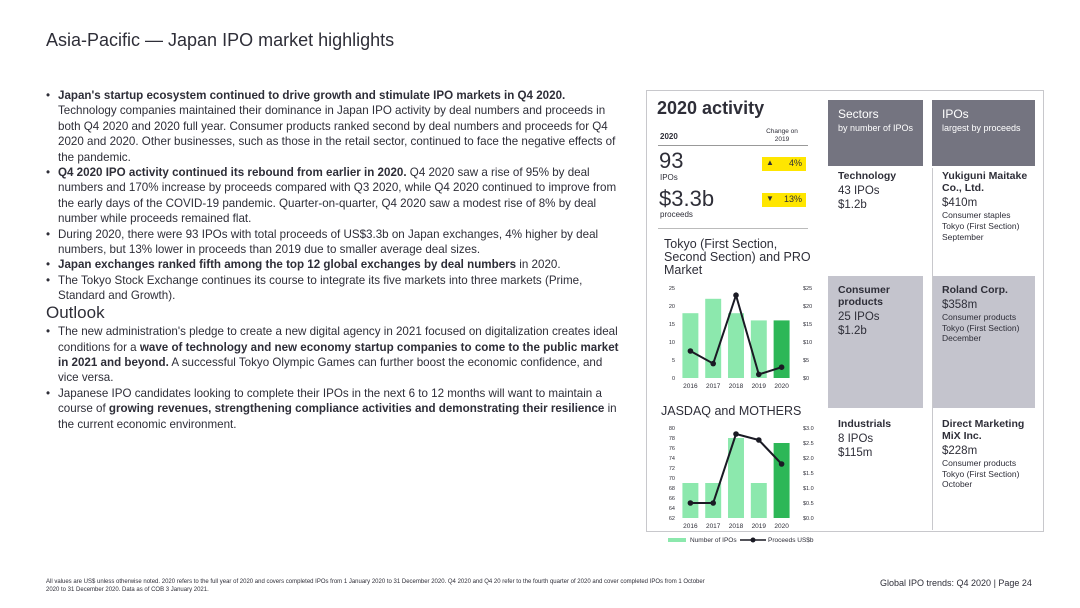 The width and height of the screenshot is (1080, 608). I want to click on outlook-heading: Outlook, so click(75, 312).